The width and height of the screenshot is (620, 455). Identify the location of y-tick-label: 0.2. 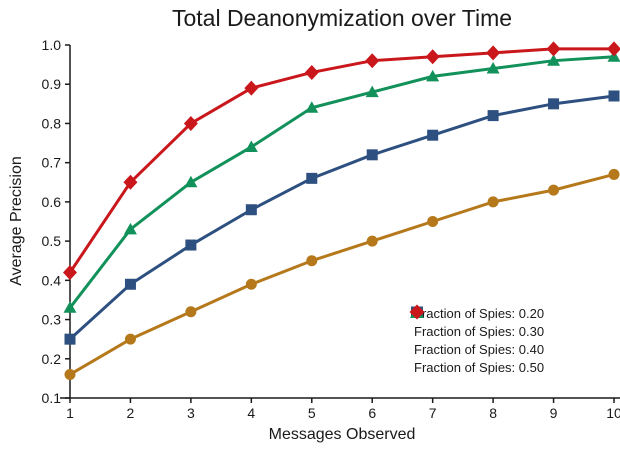
(52, 359).